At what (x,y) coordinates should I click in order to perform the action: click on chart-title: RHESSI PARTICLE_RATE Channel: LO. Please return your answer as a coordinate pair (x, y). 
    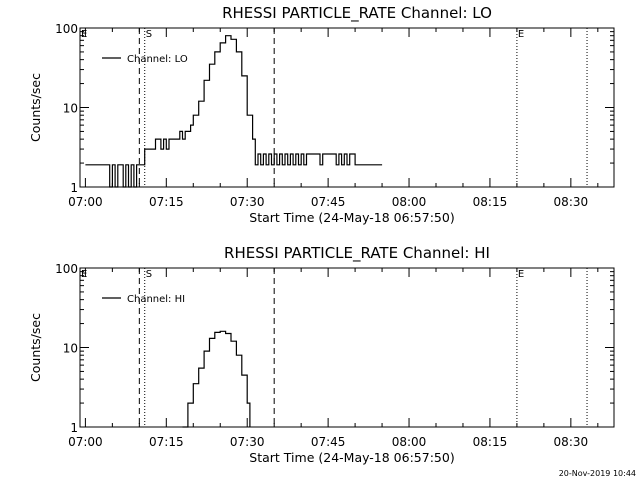
    Looking at the image, I should click on (357, 13).